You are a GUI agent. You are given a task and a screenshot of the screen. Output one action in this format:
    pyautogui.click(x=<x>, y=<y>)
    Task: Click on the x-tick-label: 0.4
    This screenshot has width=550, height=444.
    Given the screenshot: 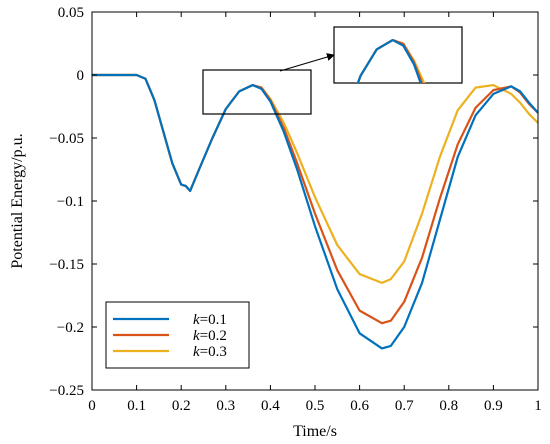 What is the action you would take?
    pyautogui.click(x=270, y=406)
    